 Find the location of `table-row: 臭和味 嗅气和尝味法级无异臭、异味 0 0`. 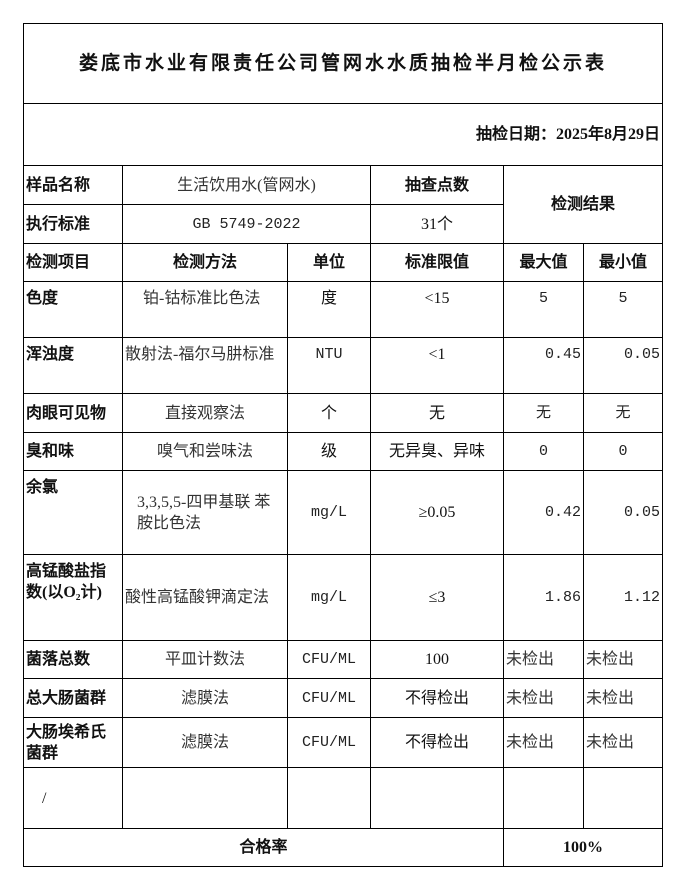

table-row: 臭和味 嗅气和尝味法级无异臭、异味 0 0 is located at coordinates (343, 451).